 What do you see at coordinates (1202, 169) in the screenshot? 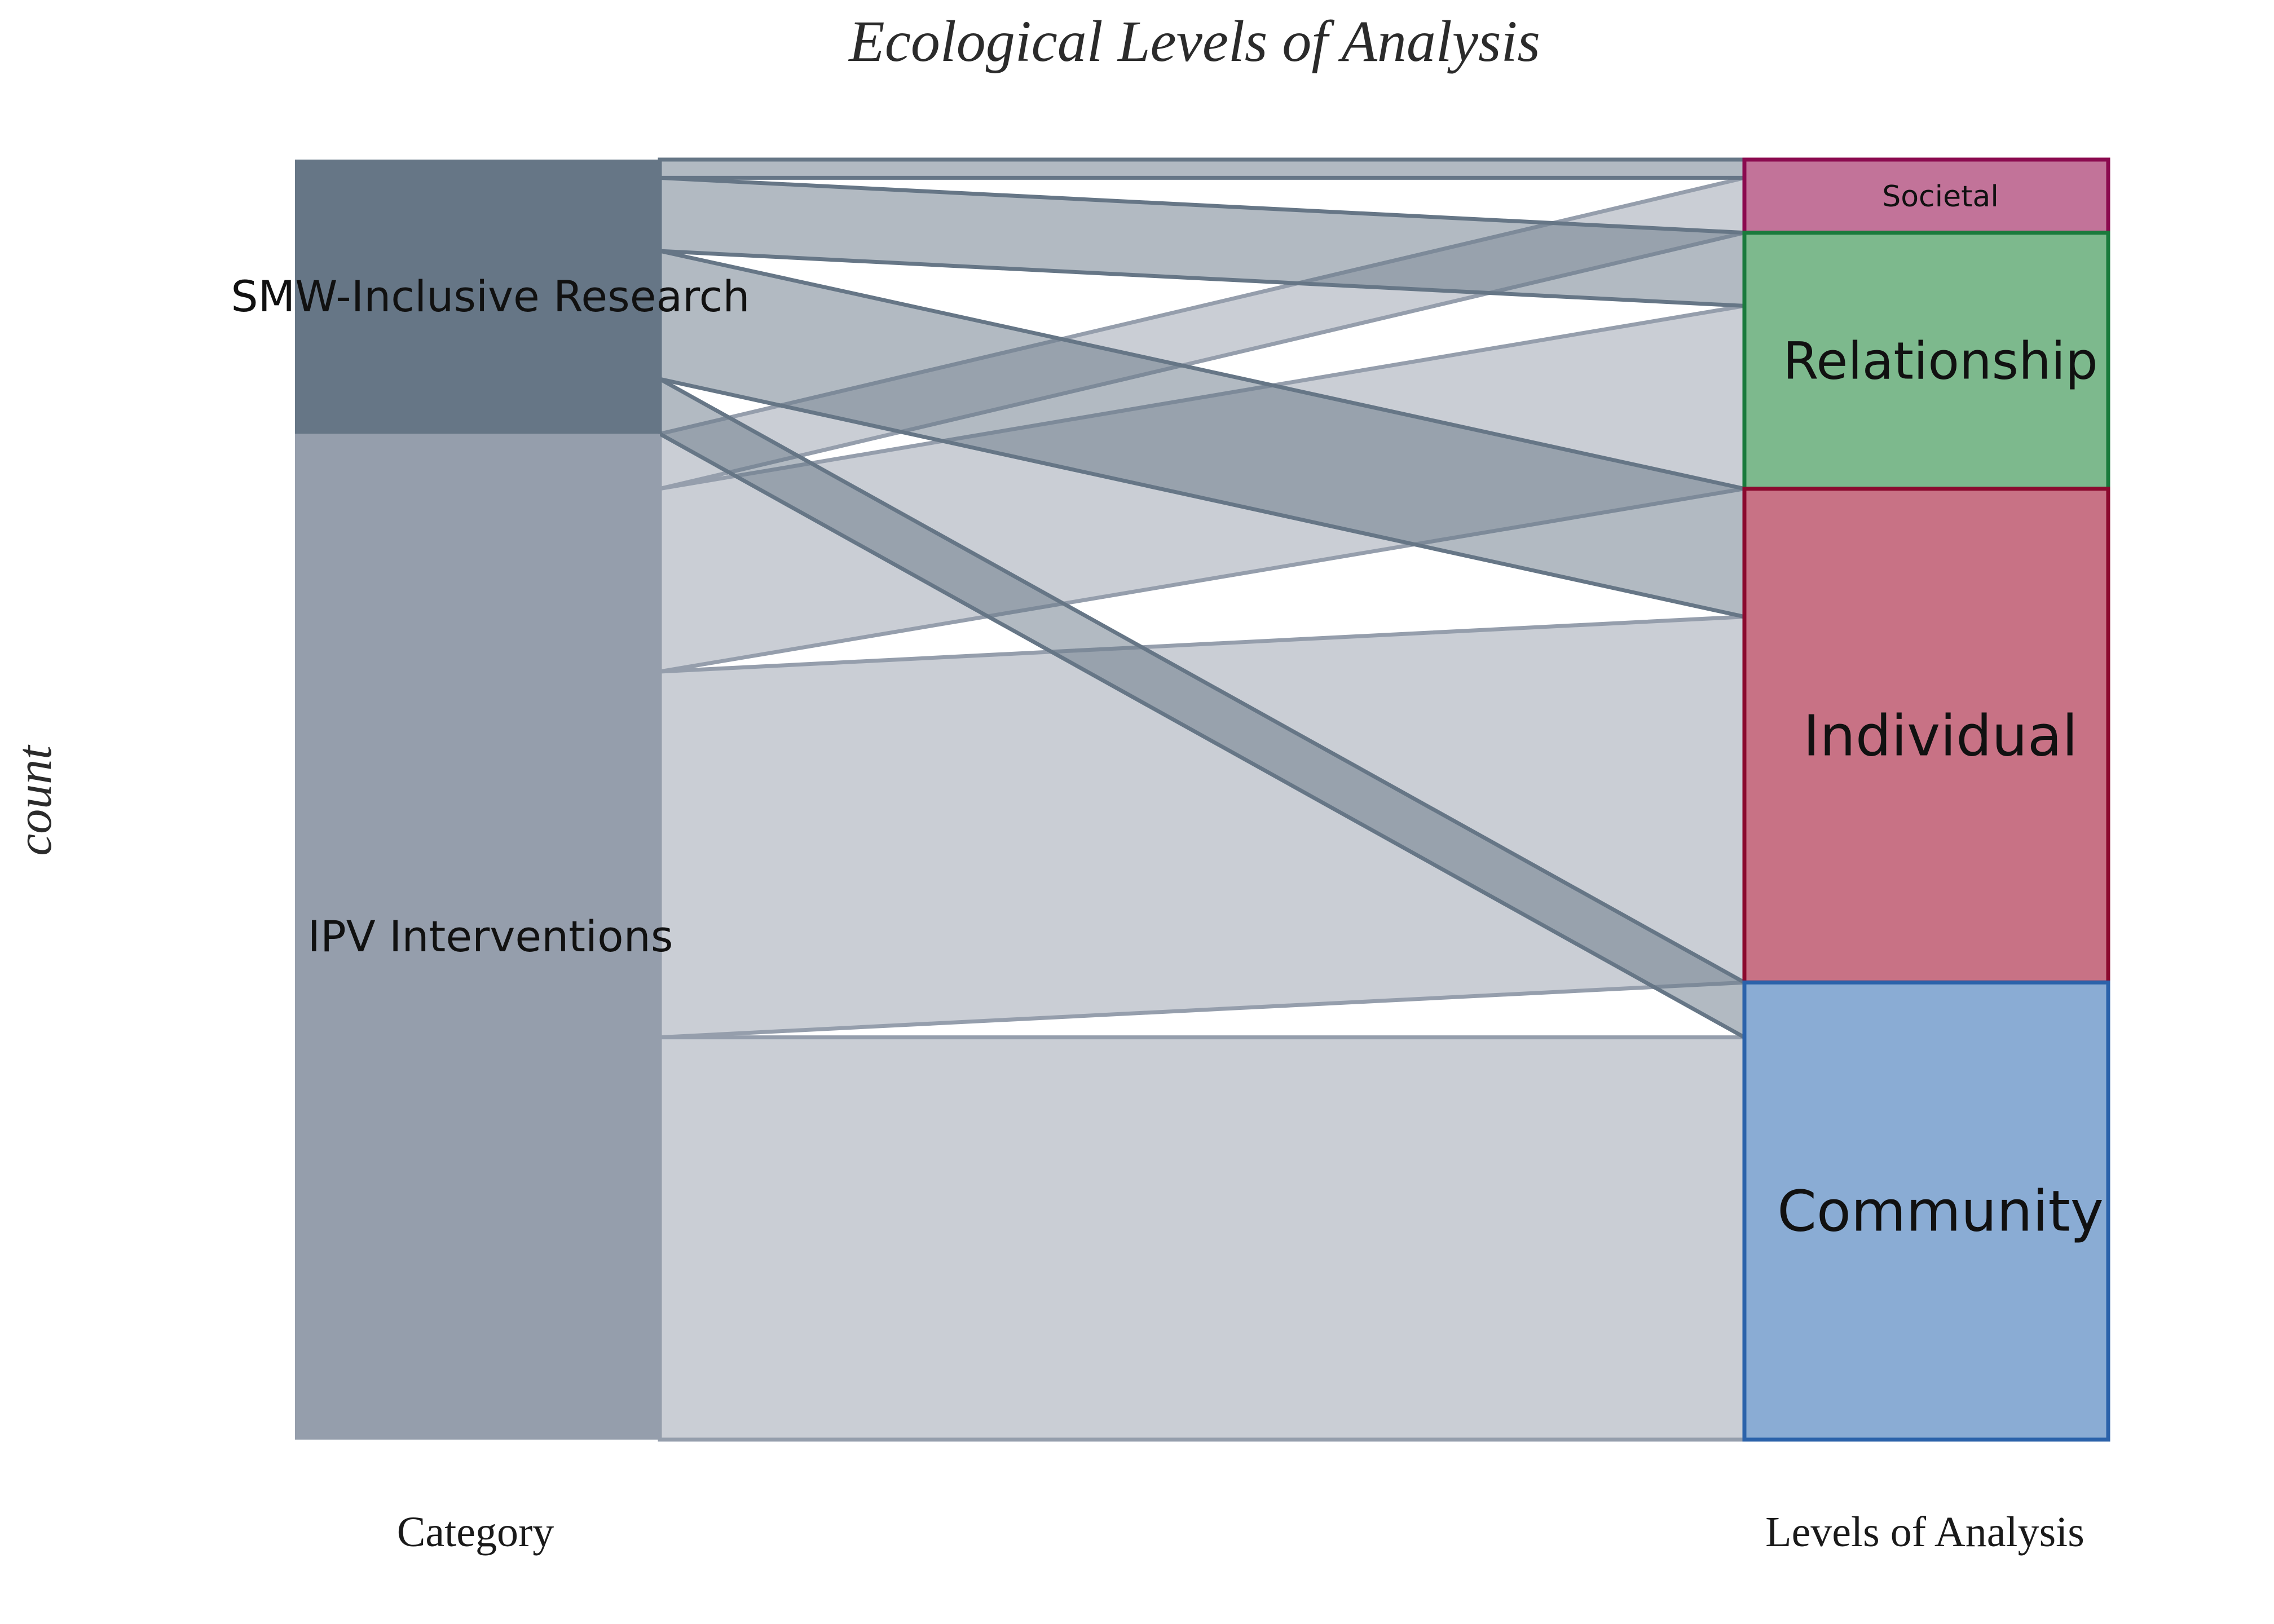
I see `flow-smw-inclusive-research-to-societal` at bounding box center [1202, 169].